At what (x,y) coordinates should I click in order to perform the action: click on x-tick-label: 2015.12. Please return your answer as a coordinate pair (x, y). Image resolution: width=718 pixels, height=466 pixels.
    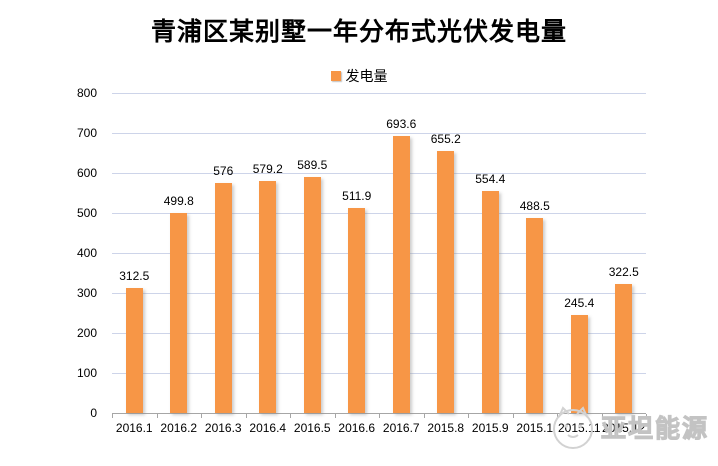
    Looking at the image, I should click on (624, 428).